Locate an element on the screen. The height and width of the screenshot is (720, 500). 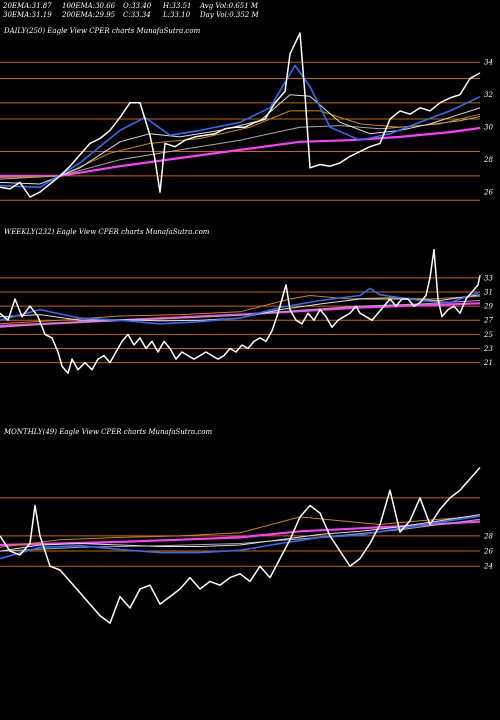
header-row-1d: H:33.51 is located at coordinates (177, 6).